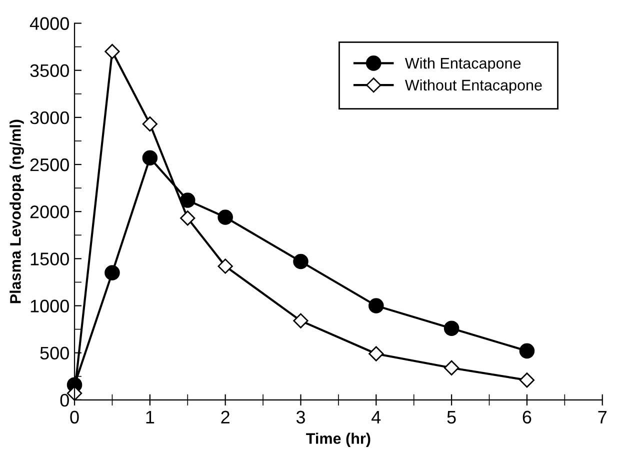 The height and width of the screenshot is (465, 621). What do you see at coordinates (451, 417) in the screenshot?
I see `x-tick-label: 5` at bounding box center [451, 417].